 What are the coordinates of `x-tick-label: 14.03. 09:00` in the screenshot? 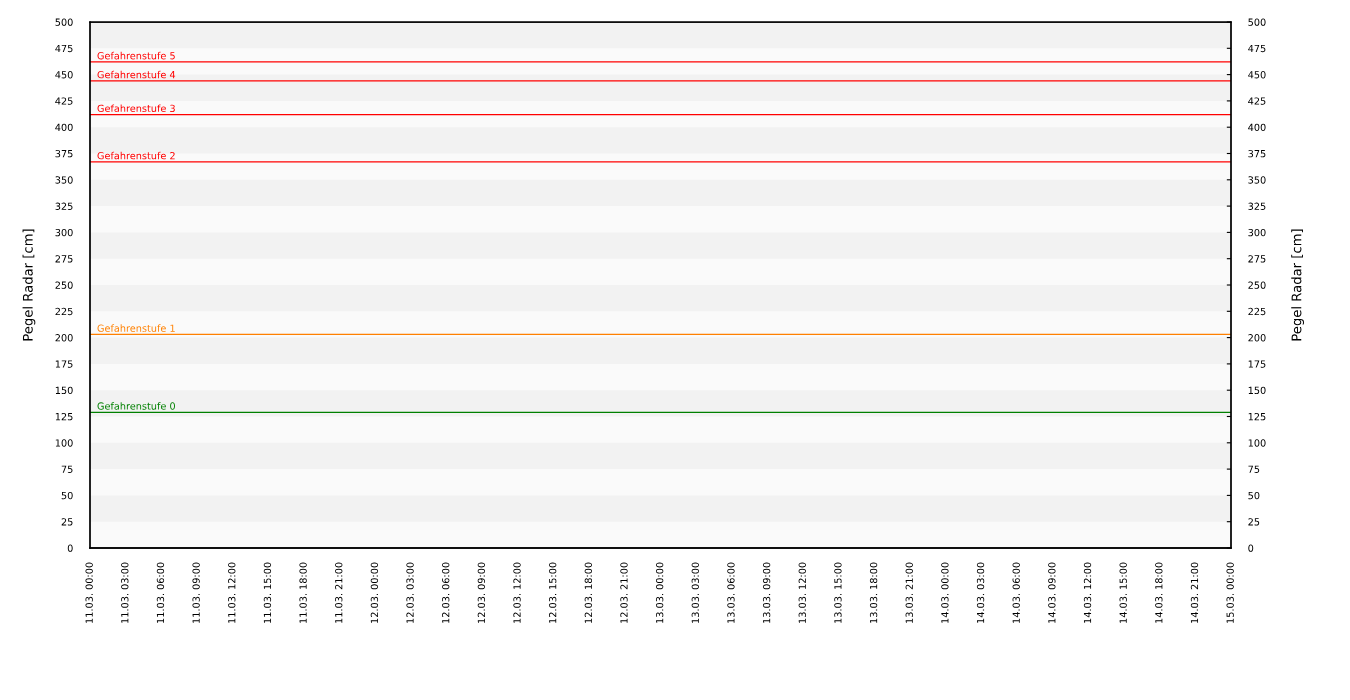 It's located at (1052, 592).